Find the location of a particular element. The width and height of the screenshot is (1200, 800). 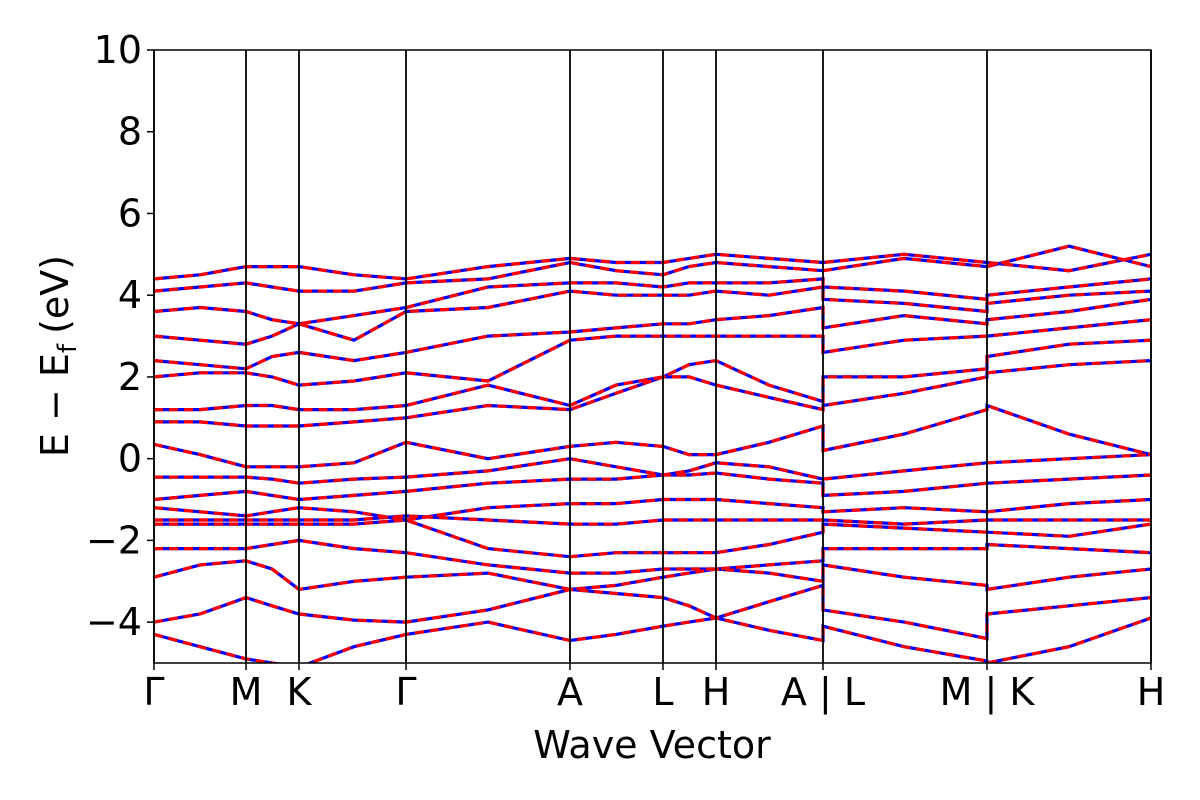

y-label-main: E − E is located at coordinates (55, 405).